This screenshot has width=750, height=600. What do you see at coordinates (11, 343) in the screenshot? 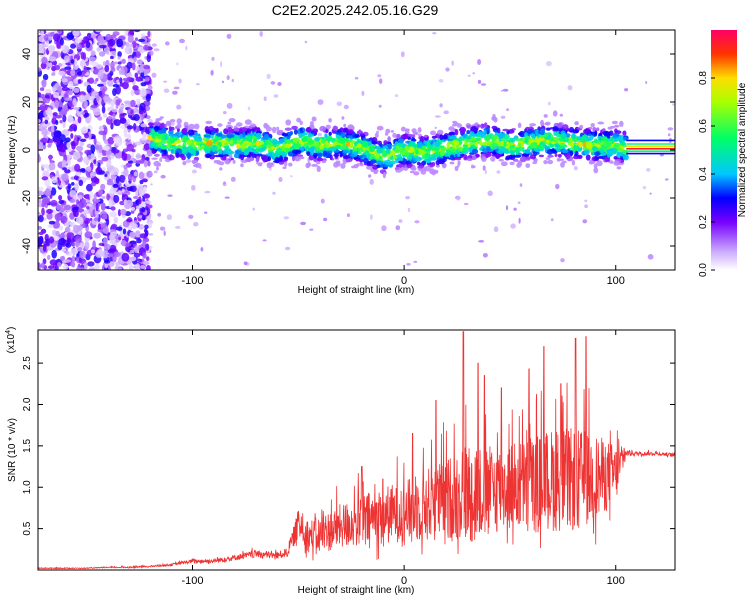
I see `snr-scale-prefix: (x10` at bounding box center [11, 343].